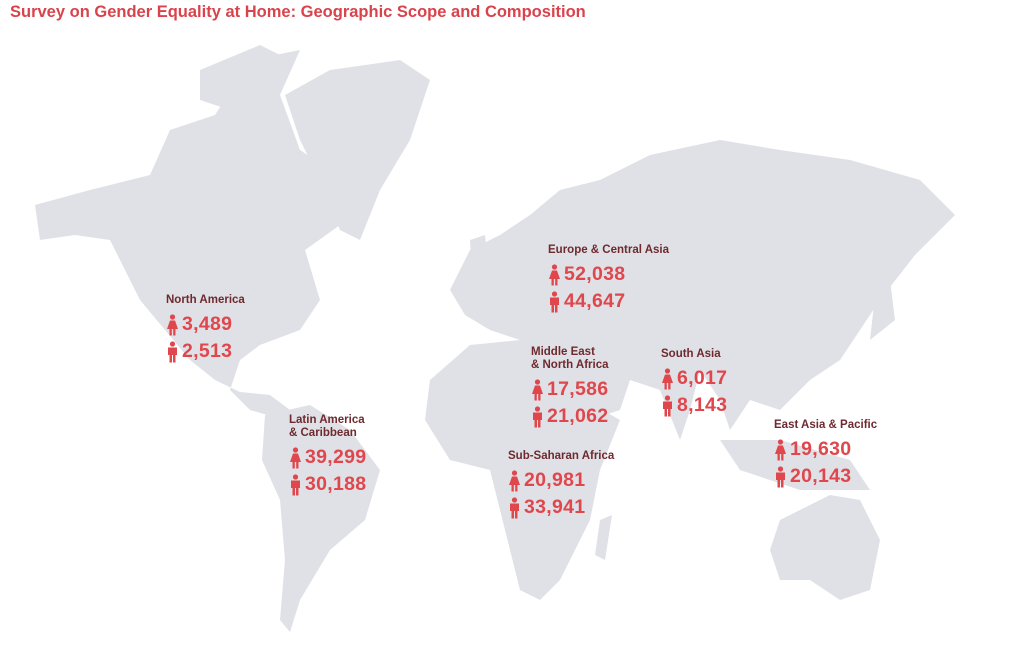 This screenshot has width=1024, height=655. Describe the element at coordinates (821, 476) in the screenshot. I see `male-count: 20,143` at that location.